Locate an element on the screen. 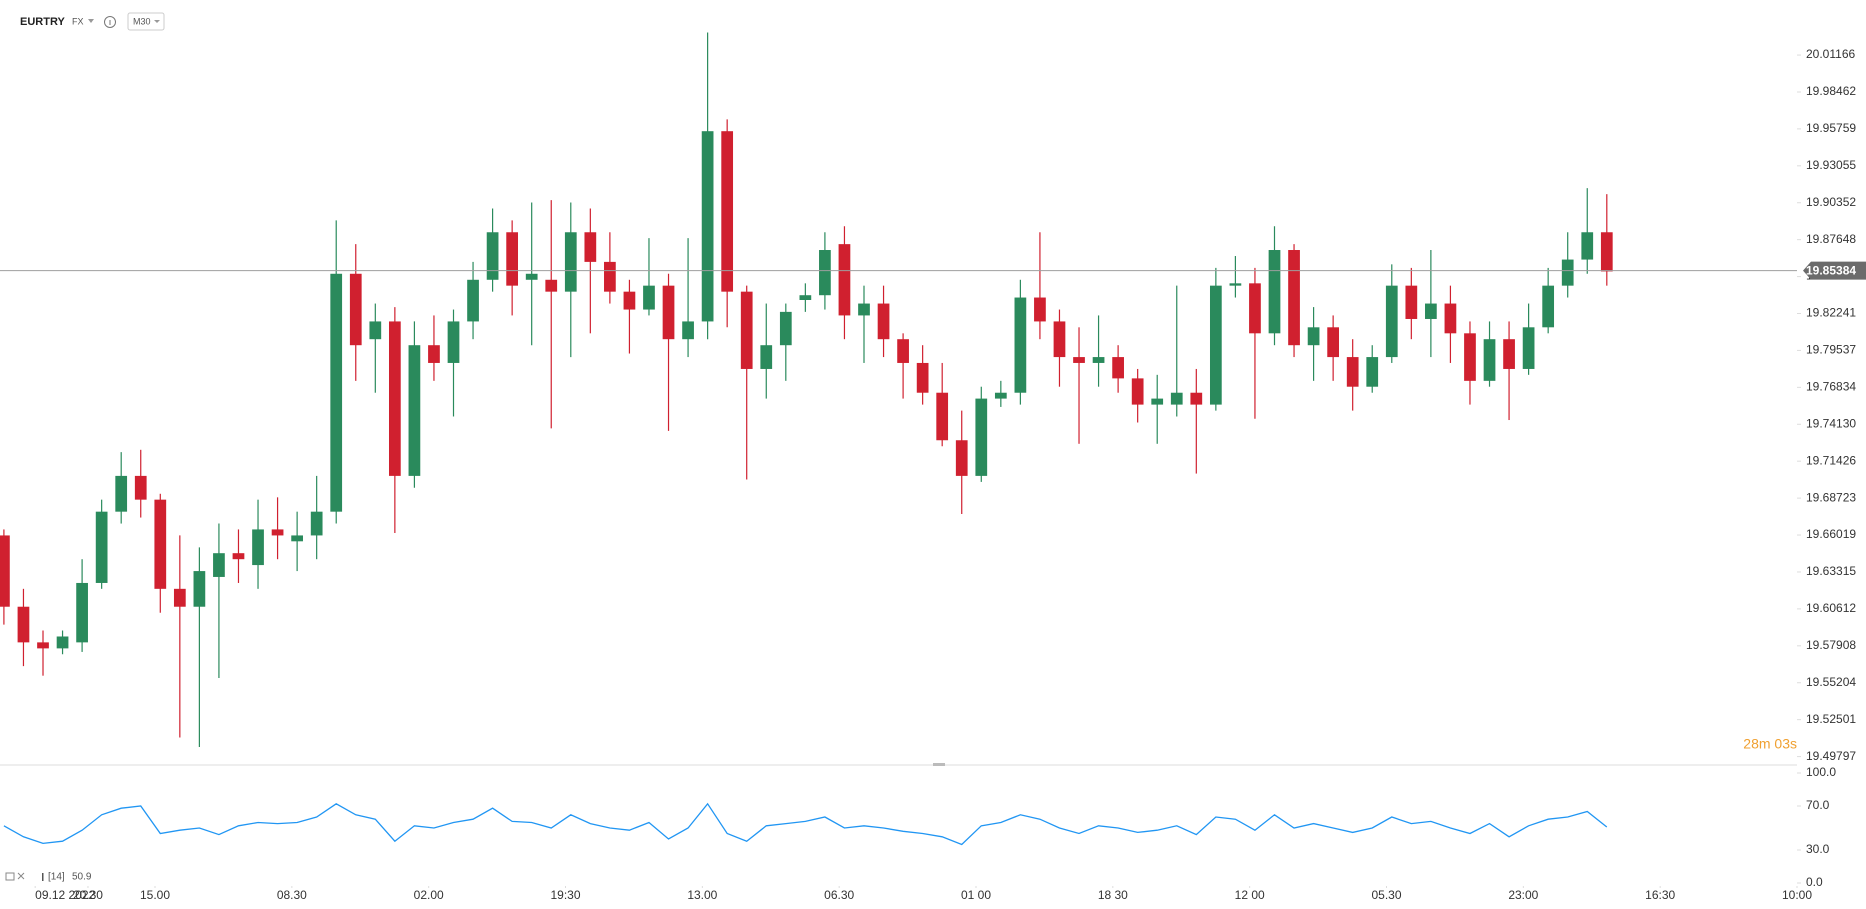 This screenshot has width=1866, height=909. timeframe: M30 is located at coordinates (142, 21).